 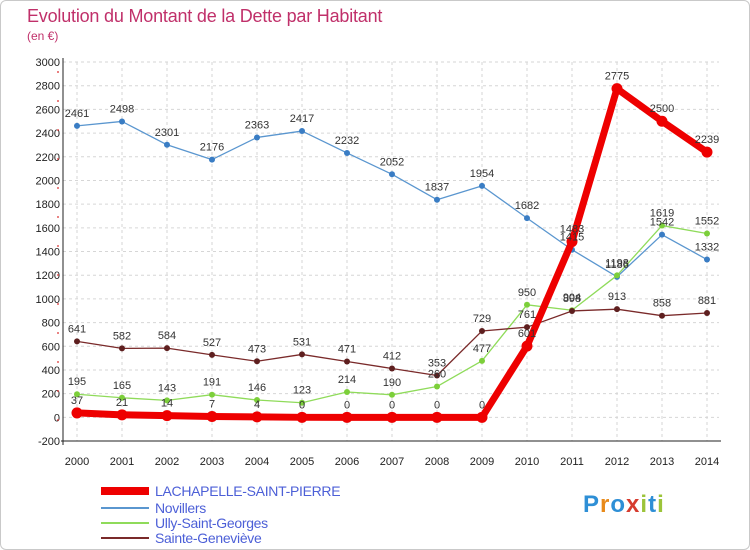 I want to click on x-tick-label: 2007, so click(x=392, y=462).